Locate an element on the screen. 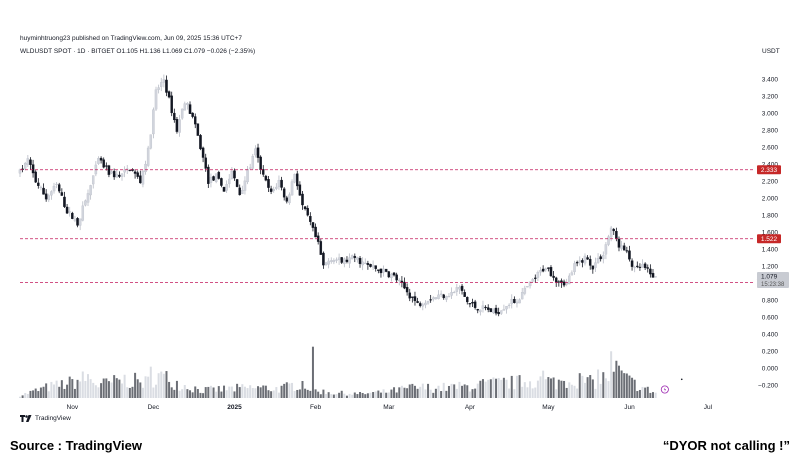  marker-dot is located at coordinates (681, 379).